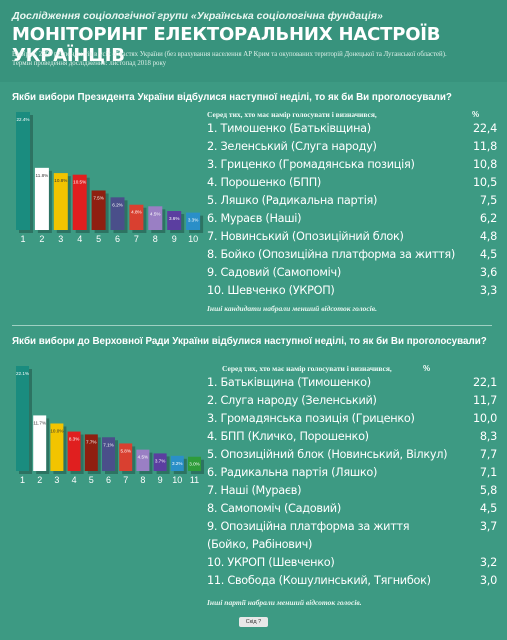  I want to click on list-item-label: 10. УКРОП (Шевченко), so click(271, 562).